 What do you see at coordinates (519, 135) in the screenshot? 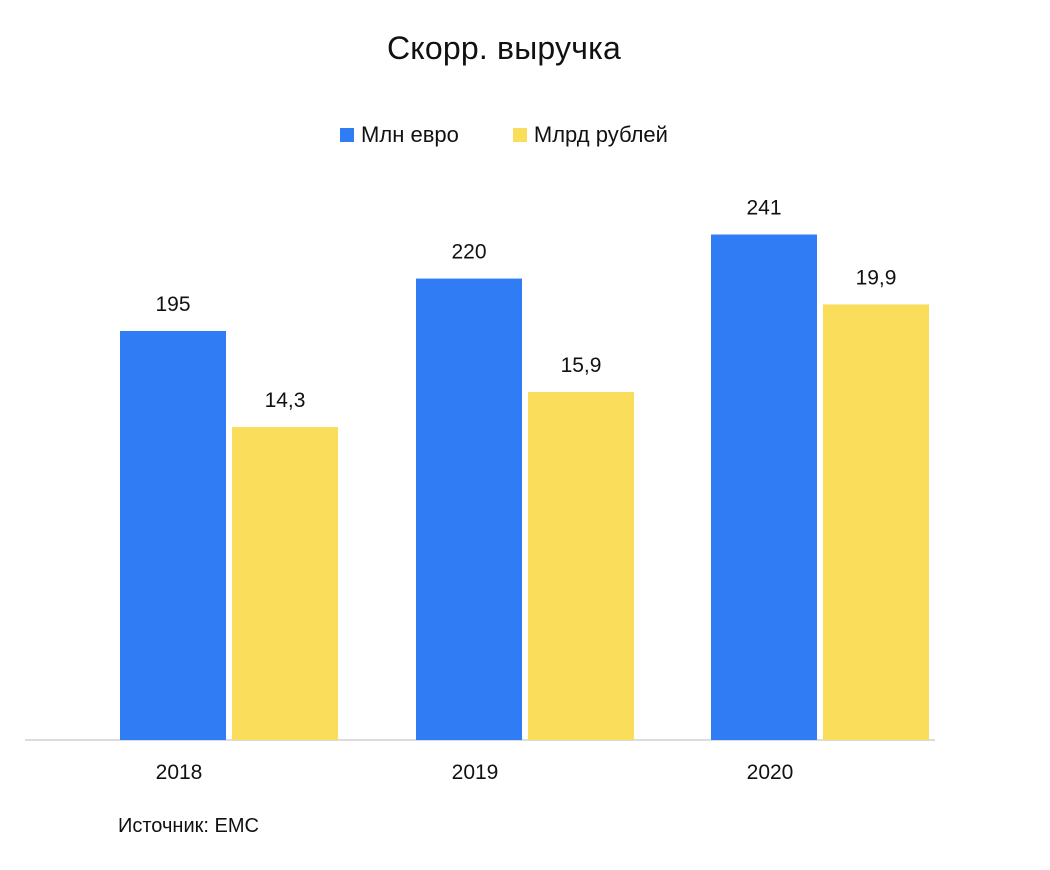
I see `legend-swatch-rub` at bounding box center [519, 135].